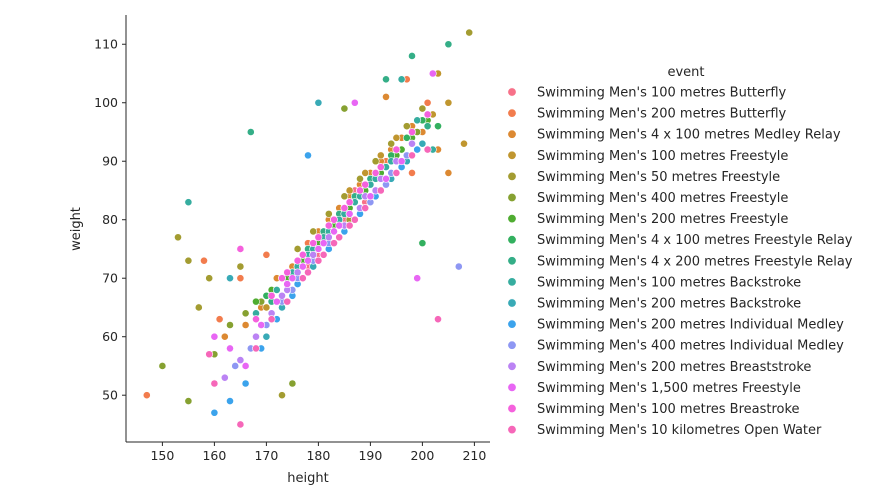  I want to click on y-tick-label: 80, so click(110, 219).